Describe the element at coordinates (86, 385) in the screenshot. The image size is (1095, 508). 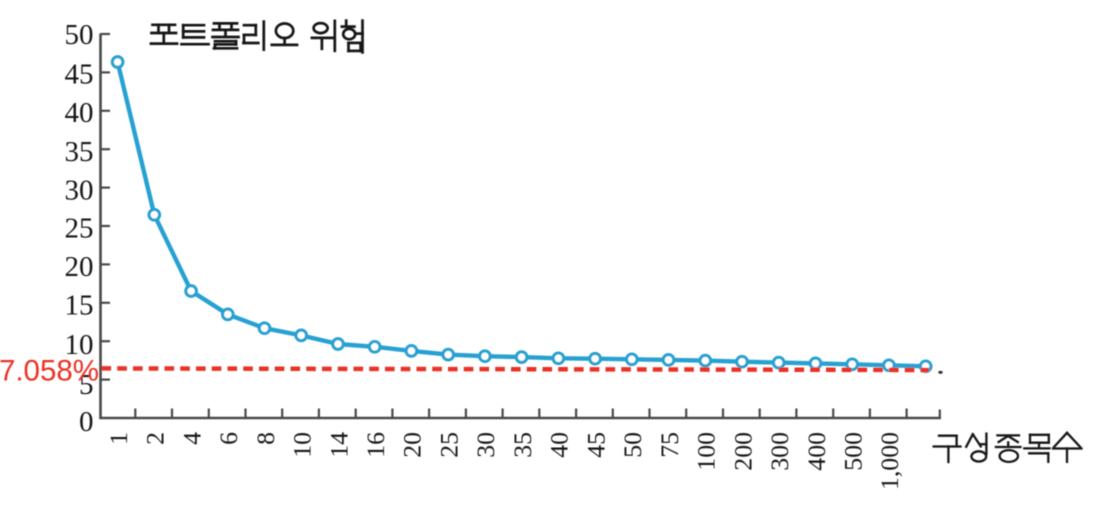
I see `svg-text: 5` at that location.